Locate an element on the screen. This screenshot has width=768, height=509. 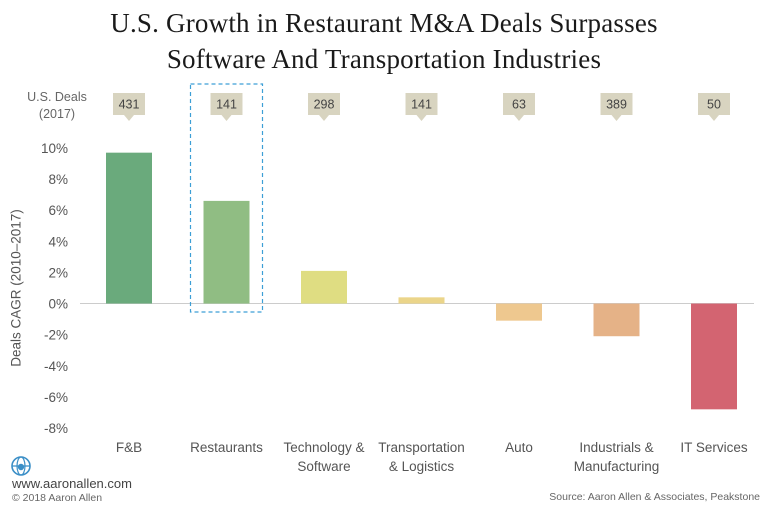
y-tick-label: 0% is located at coordinates (58, 304).